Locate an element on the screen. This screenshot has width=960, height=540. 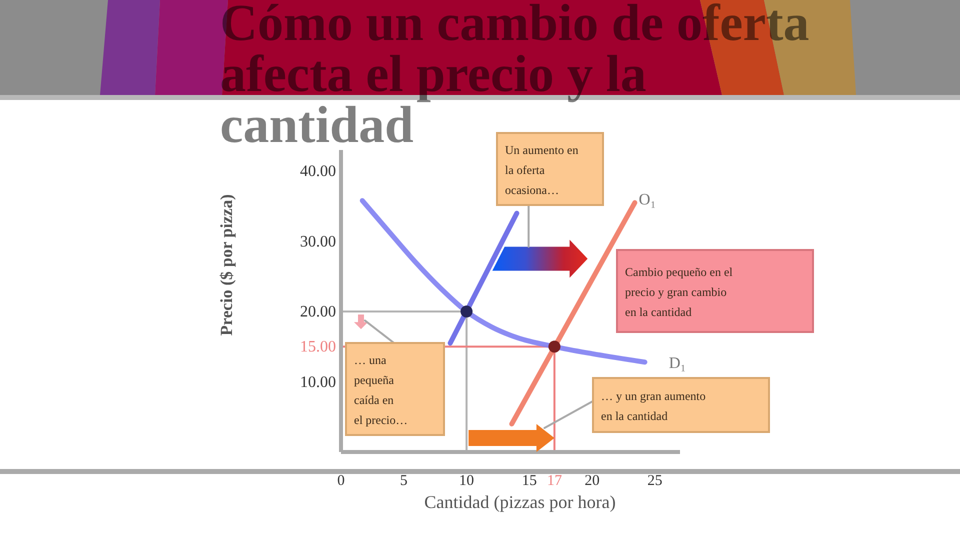
x-tick-label: 10 is located at coordinates (466, 481).